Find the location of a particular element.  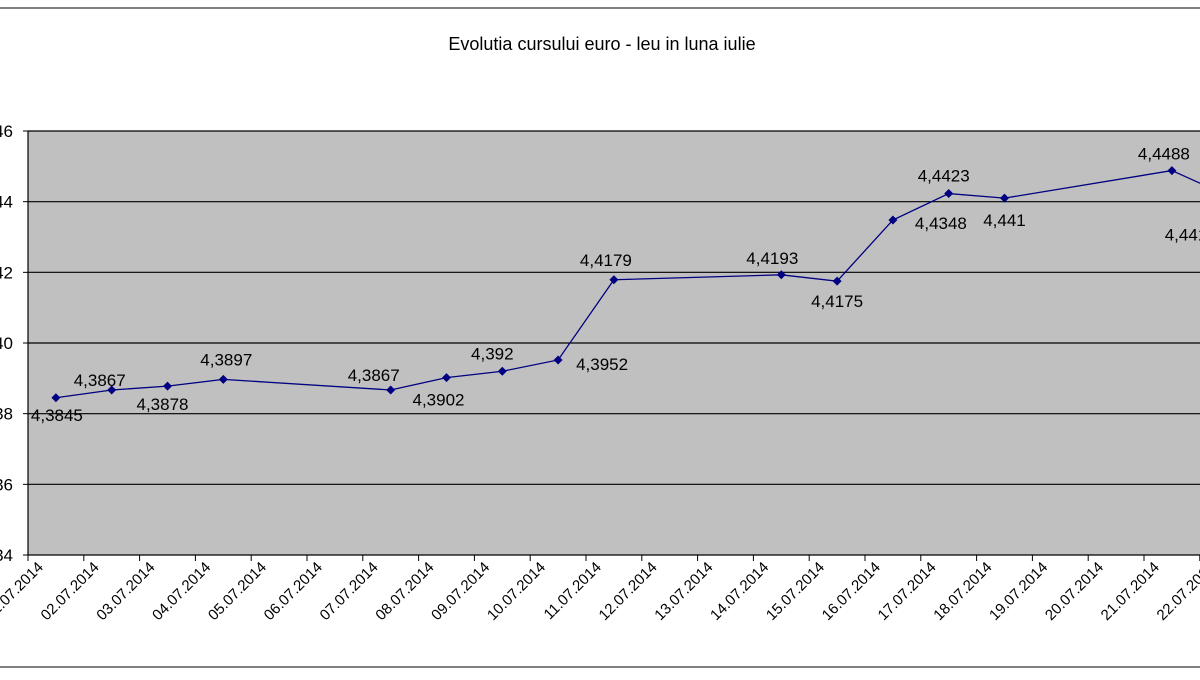

data-label: 4,4193 is located at coordinates (772, 258).